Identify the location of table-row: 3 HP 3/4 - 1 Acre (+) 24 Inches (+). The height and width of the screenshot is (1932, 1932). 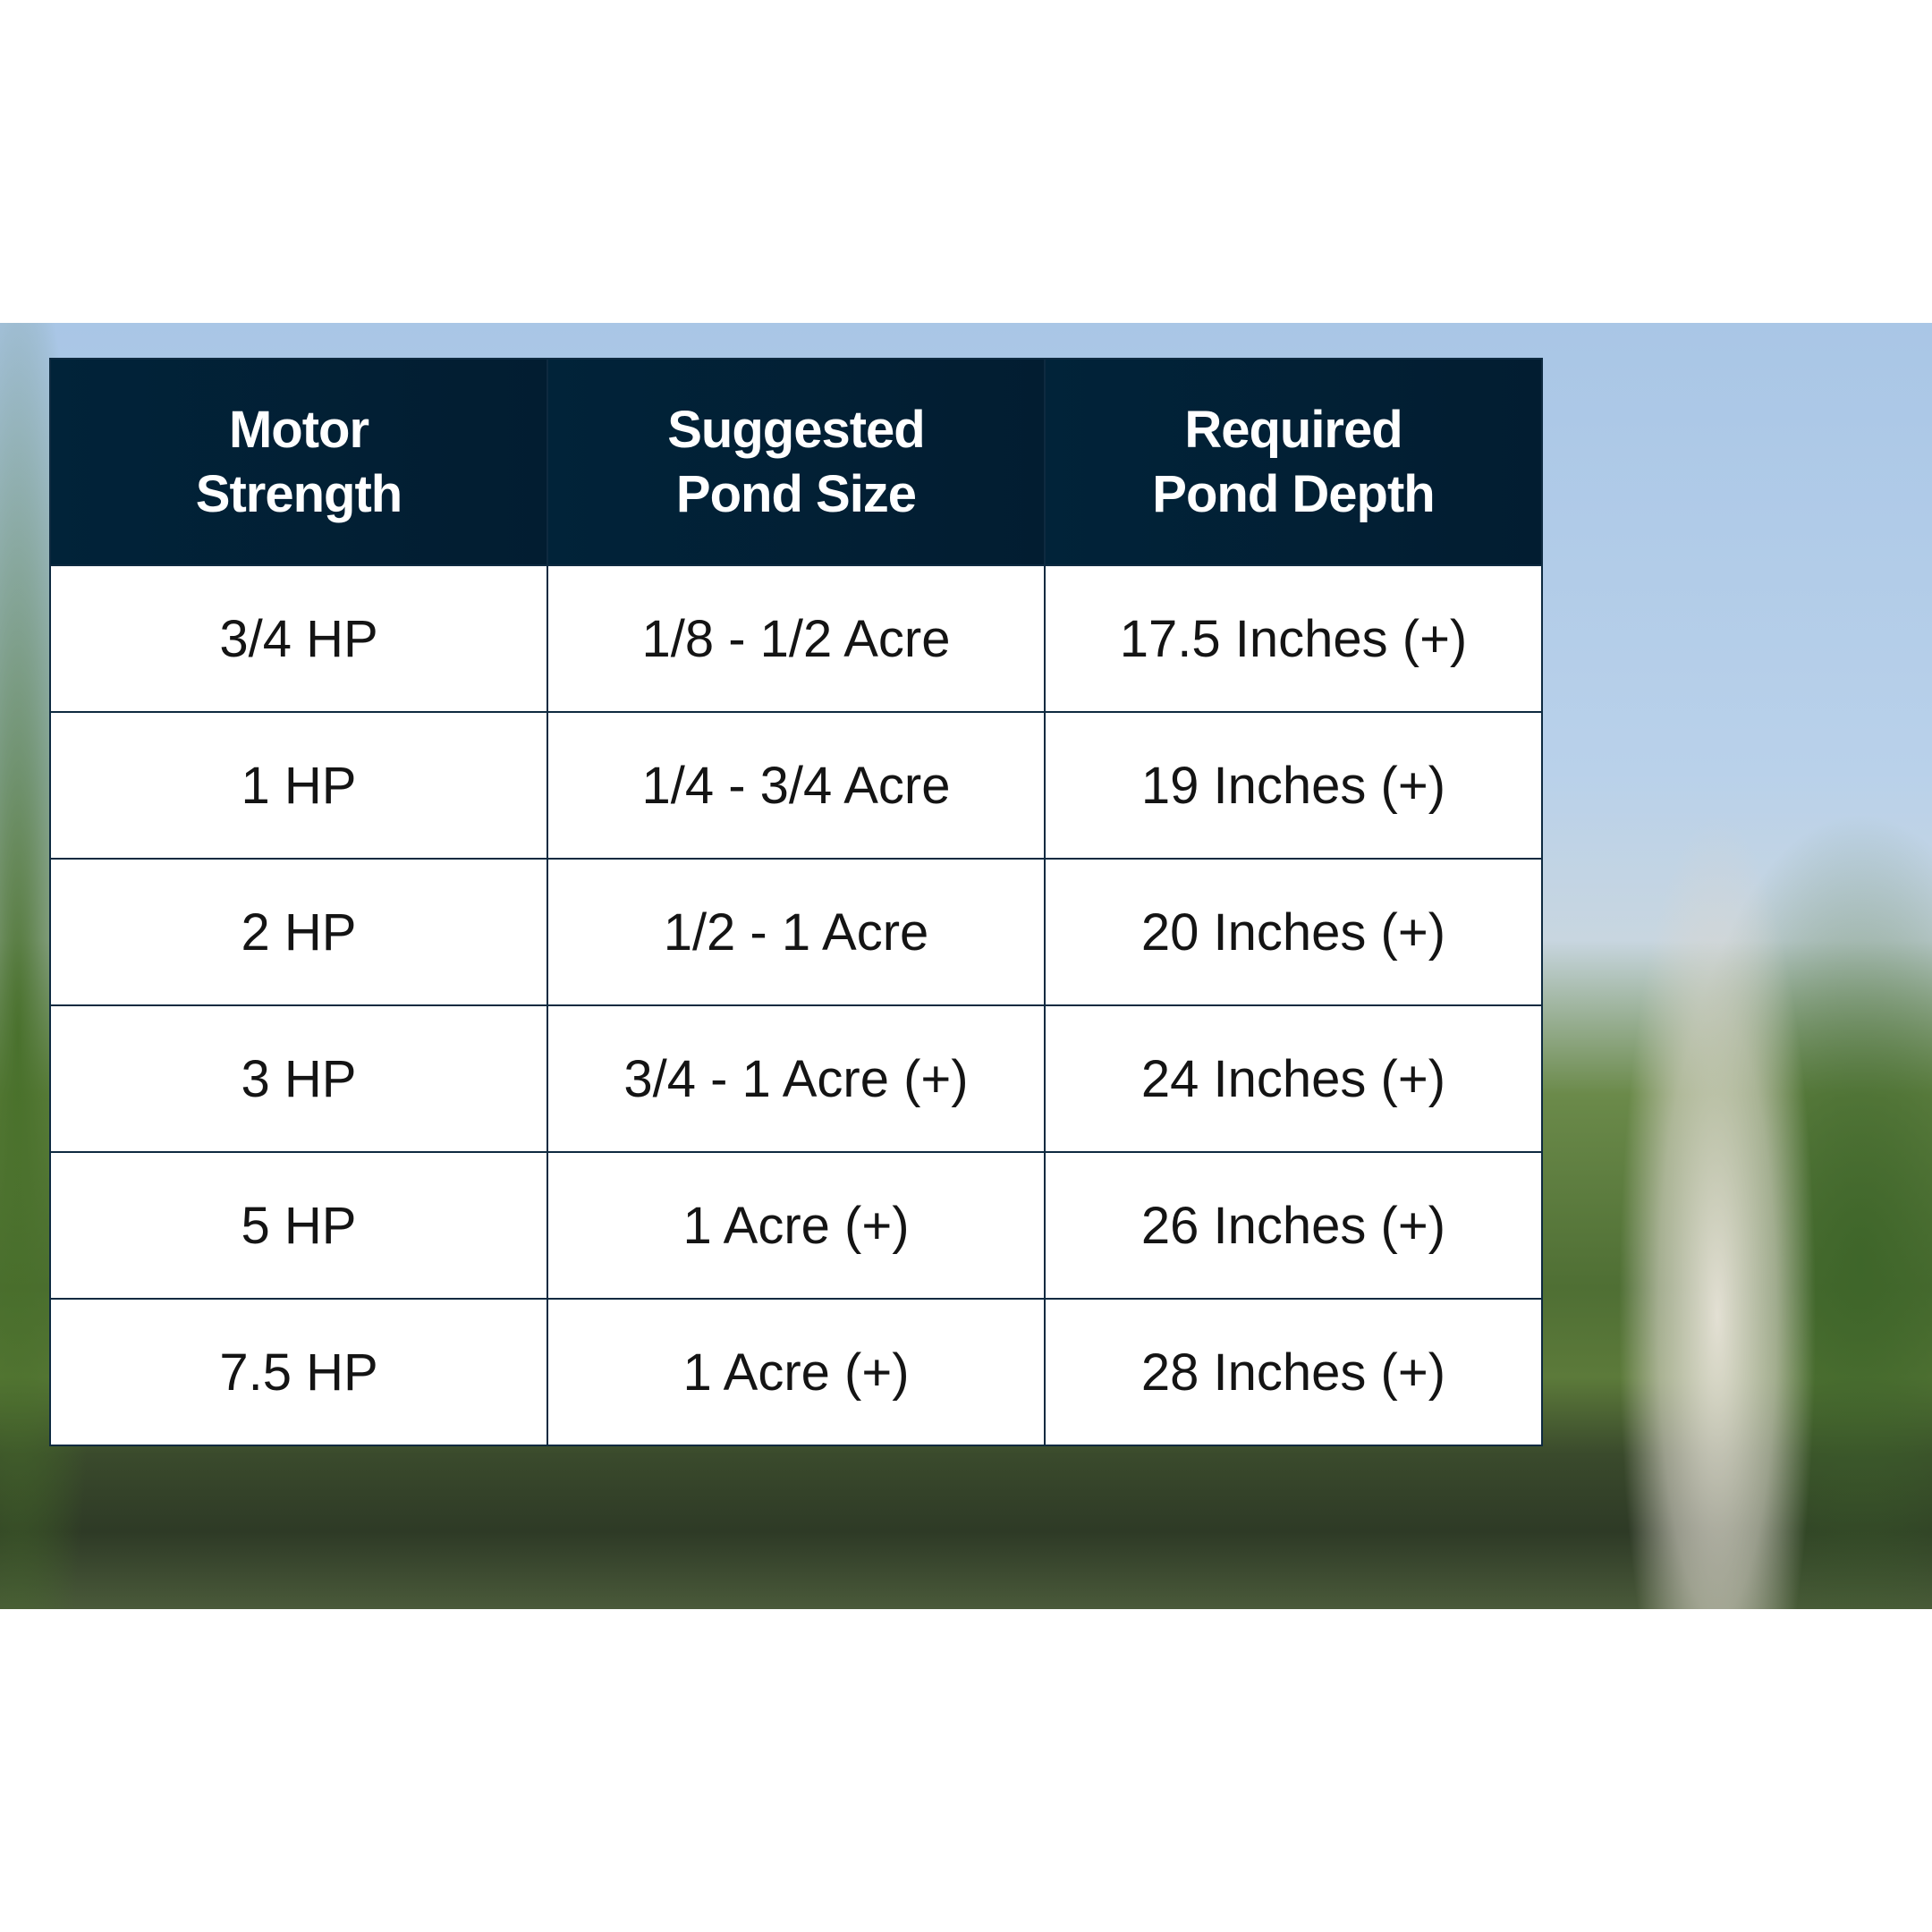
(796, 1078).